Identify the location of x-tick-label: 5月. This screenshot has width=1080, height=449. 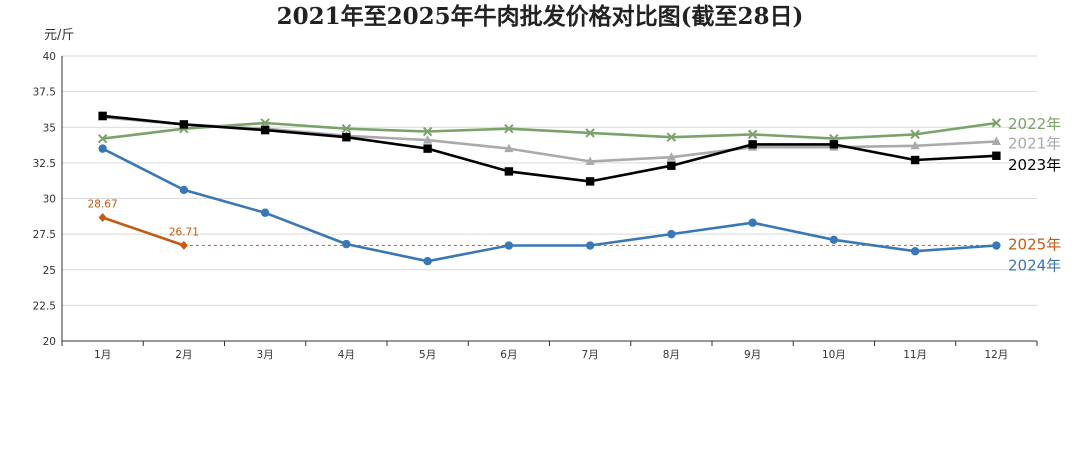
(427, 355).